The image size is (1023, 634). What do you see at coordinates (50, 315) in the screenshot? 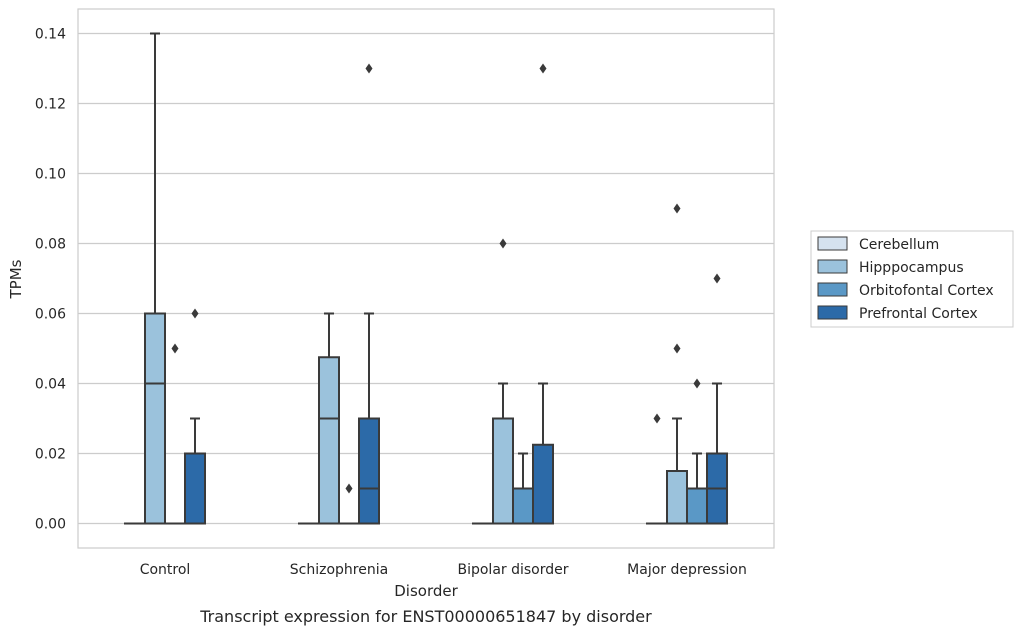
I see `y-tick-label: 0.06` at bounding box center [50, 315].